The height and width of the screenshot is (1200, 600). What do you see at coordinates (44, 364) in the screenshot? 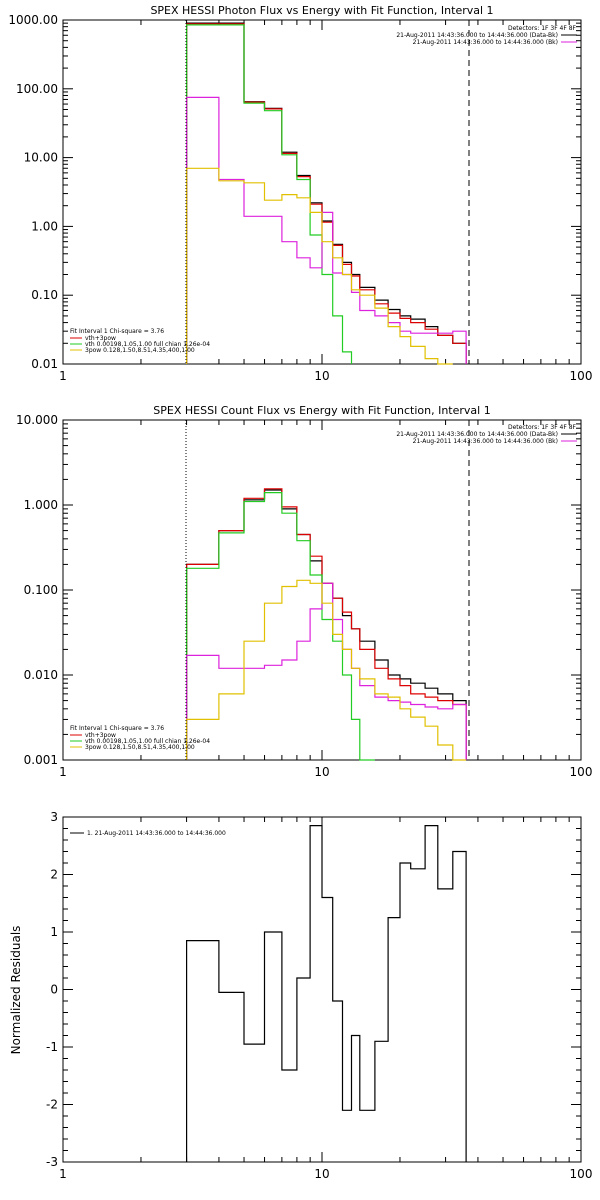
I see `y-tick-label: 0.01` at bounding box center [44, 364].